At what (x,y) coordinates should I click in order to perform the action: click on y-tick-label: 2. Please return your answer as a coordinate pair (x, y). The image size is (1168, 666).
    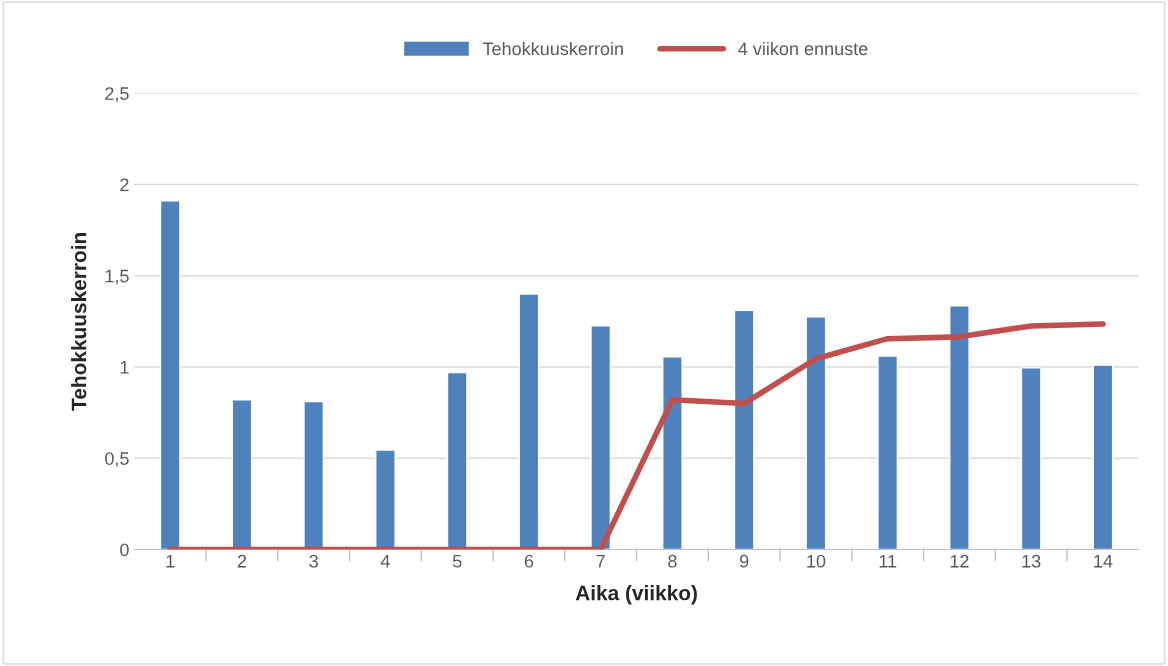
    Looking at the image, I should click on (124, 185).